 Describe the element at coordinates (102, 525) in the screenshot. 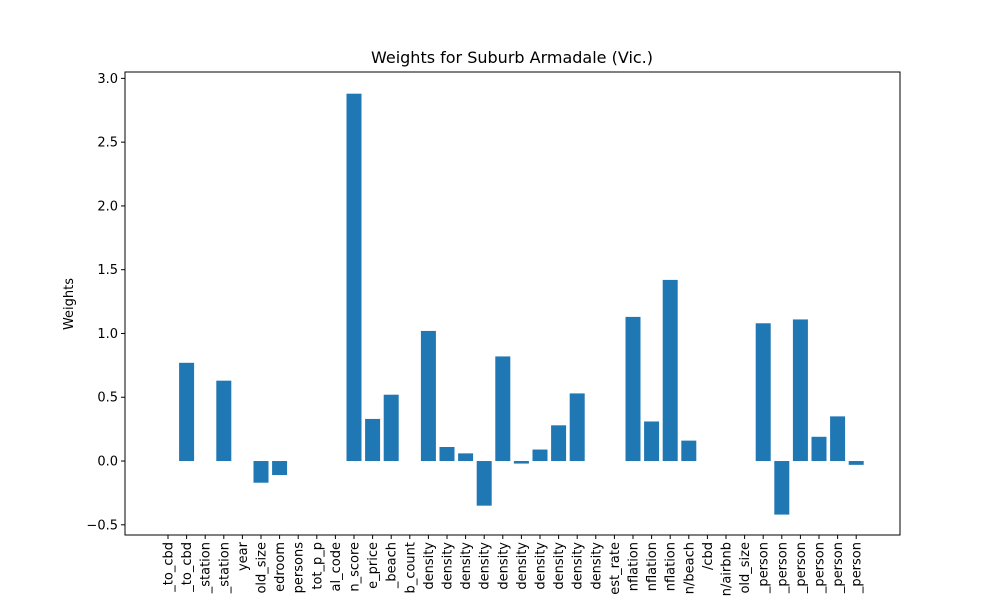

I see `y-tick-label: −0.5` at that location.